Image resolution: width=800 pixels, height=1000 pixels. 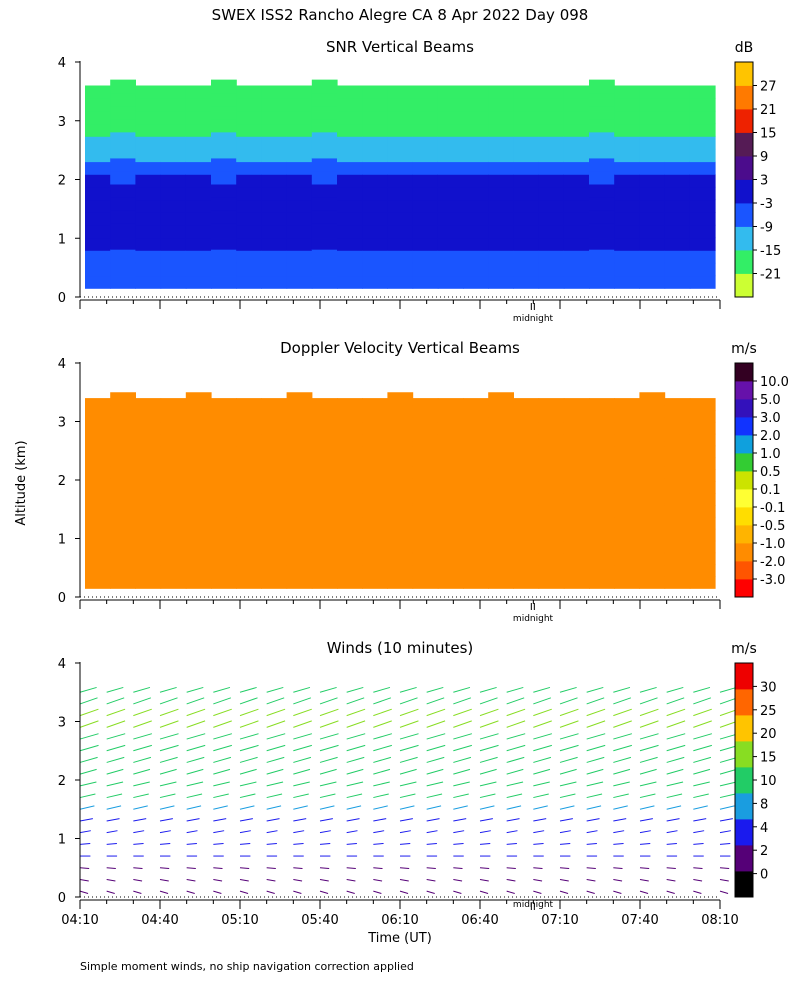 What do you see at coordinates (719, 920) in the screenshot?
I see `time-tick-label: 08:10` at bounding box center [719, 920].